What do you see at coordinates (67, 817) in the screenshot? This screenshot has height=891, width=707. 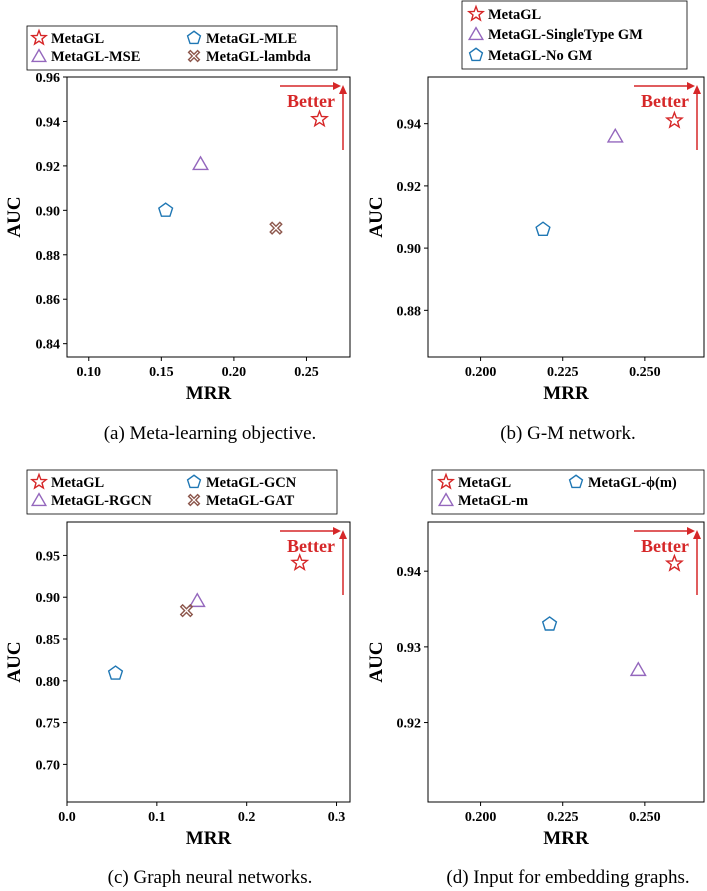 I see `x-tick-label: 0.0` at bounding box center [67, 817].